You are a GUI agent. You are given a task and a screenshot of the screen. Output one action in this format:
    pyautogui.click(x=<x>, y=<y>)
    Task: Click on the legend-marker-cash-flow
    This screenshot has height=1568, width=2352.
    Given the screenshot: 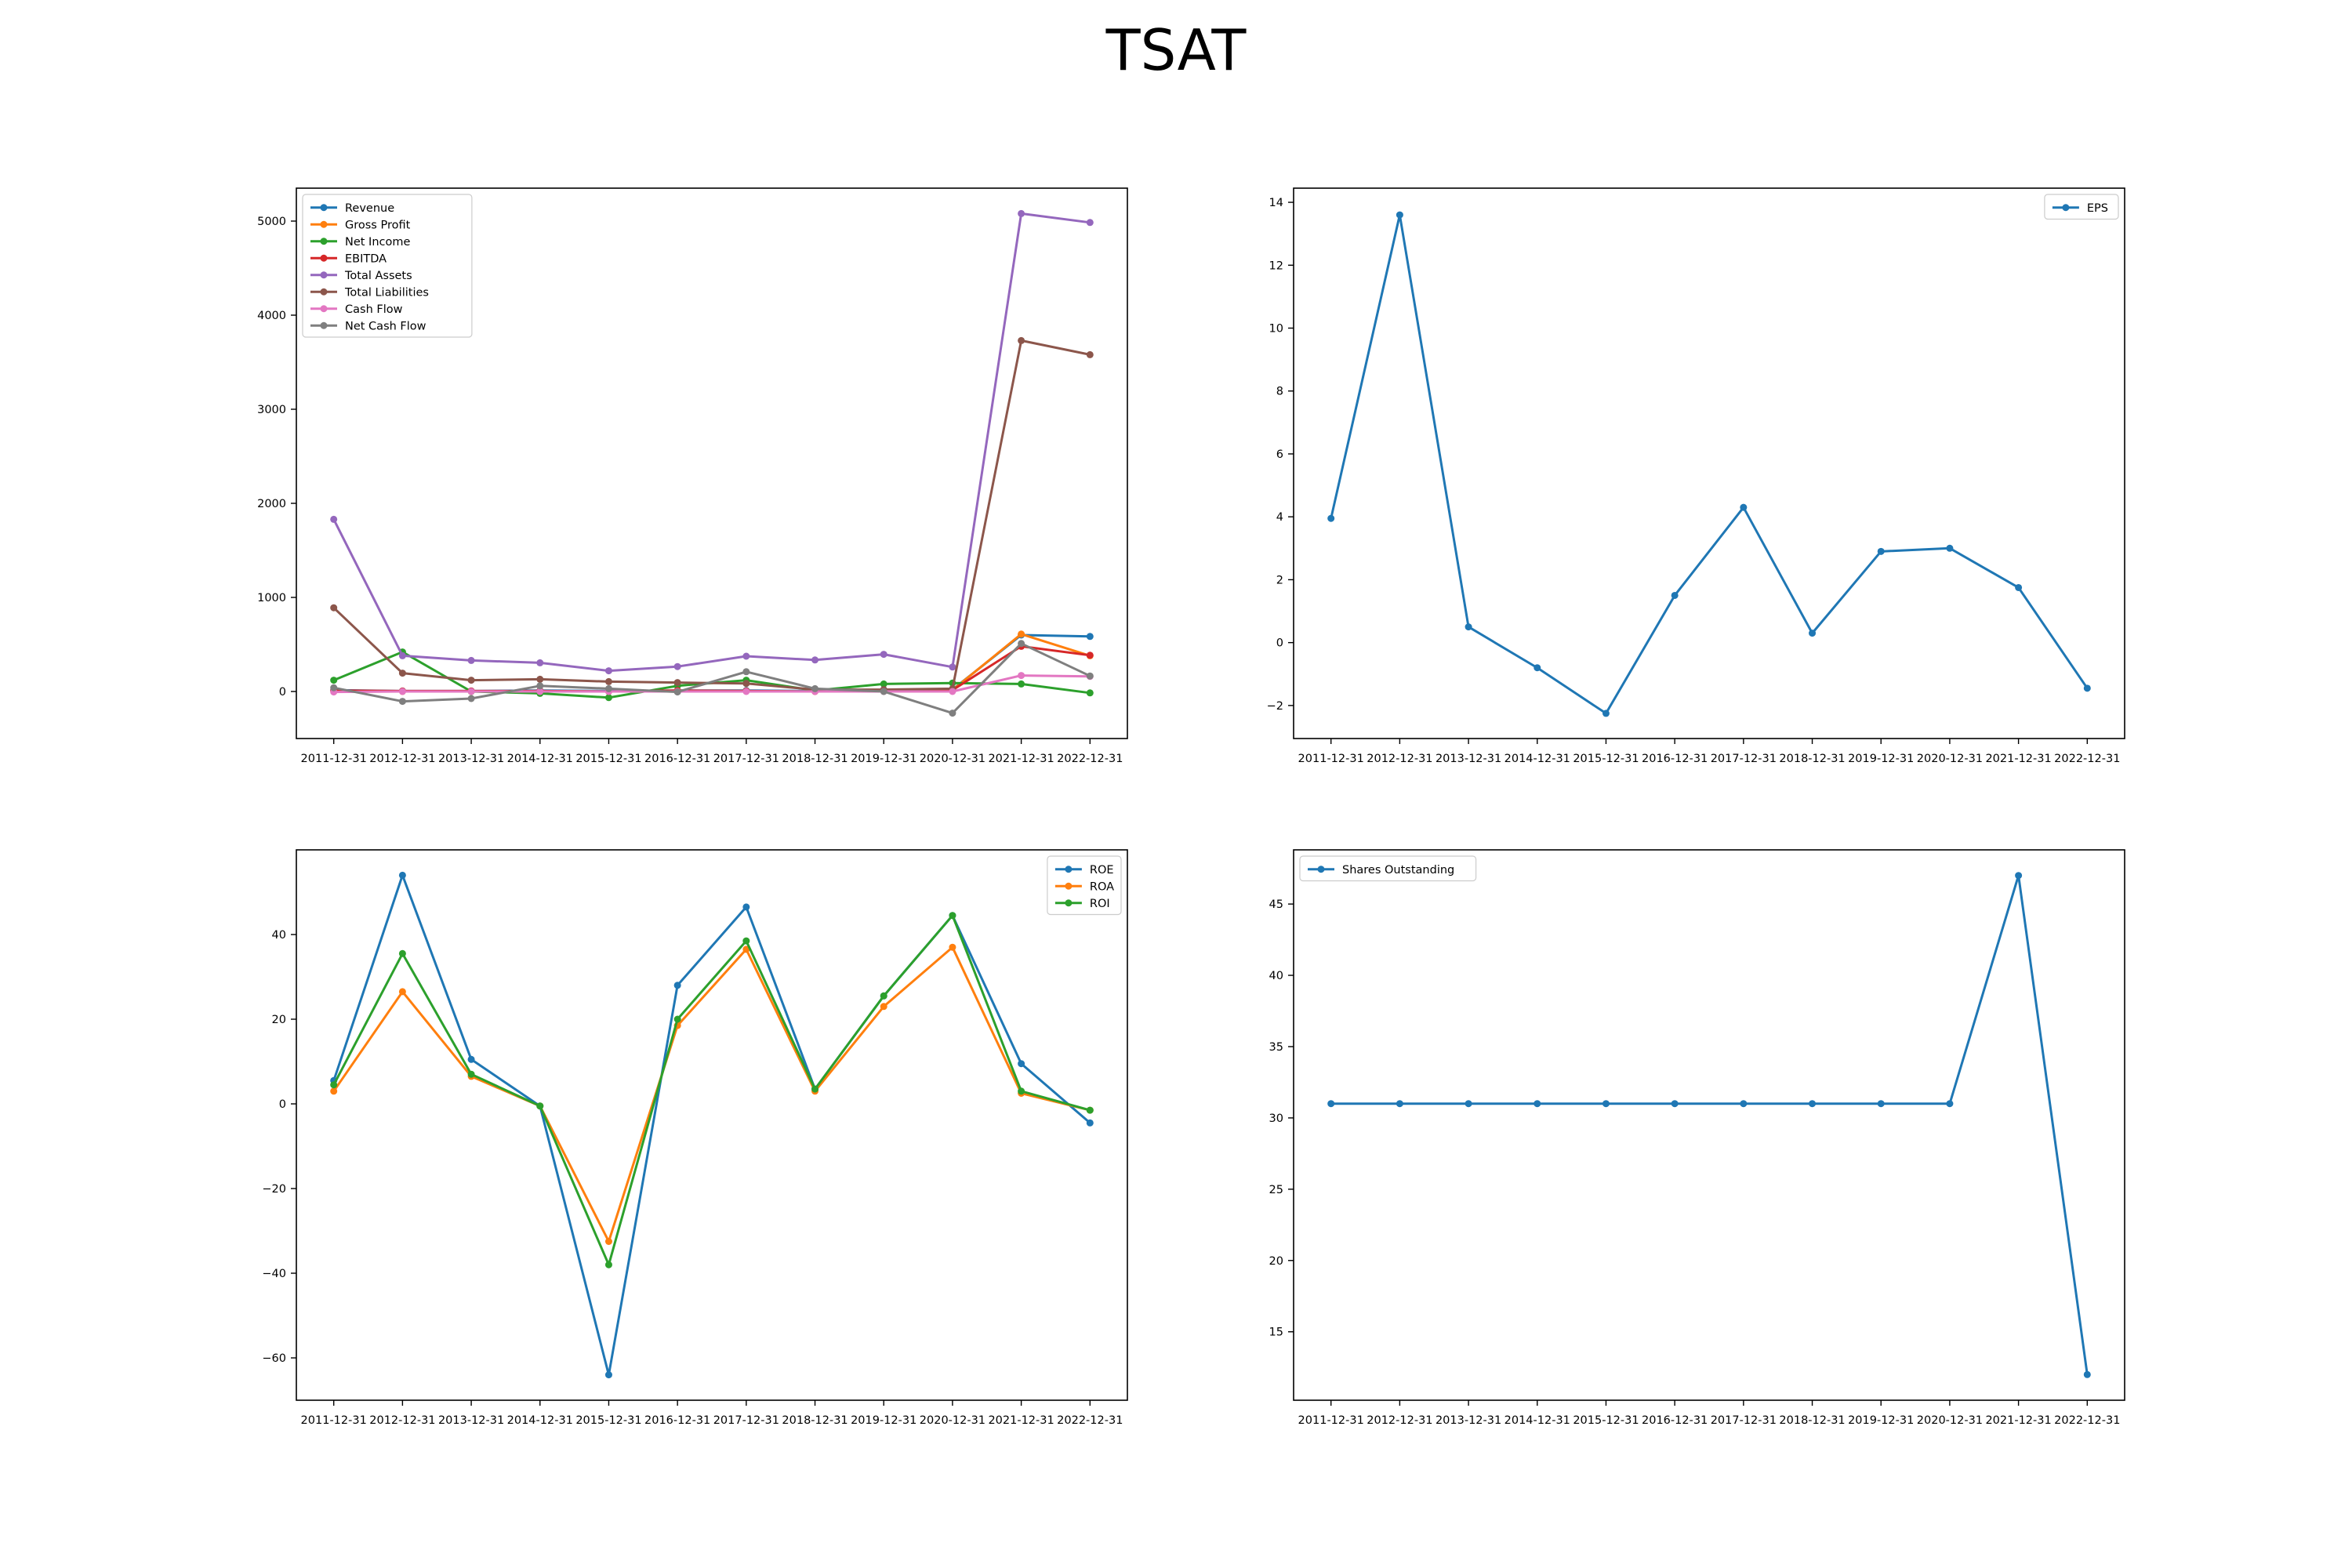 What is the action you would take?
    pyautogui.click(x=324, y=309)
    